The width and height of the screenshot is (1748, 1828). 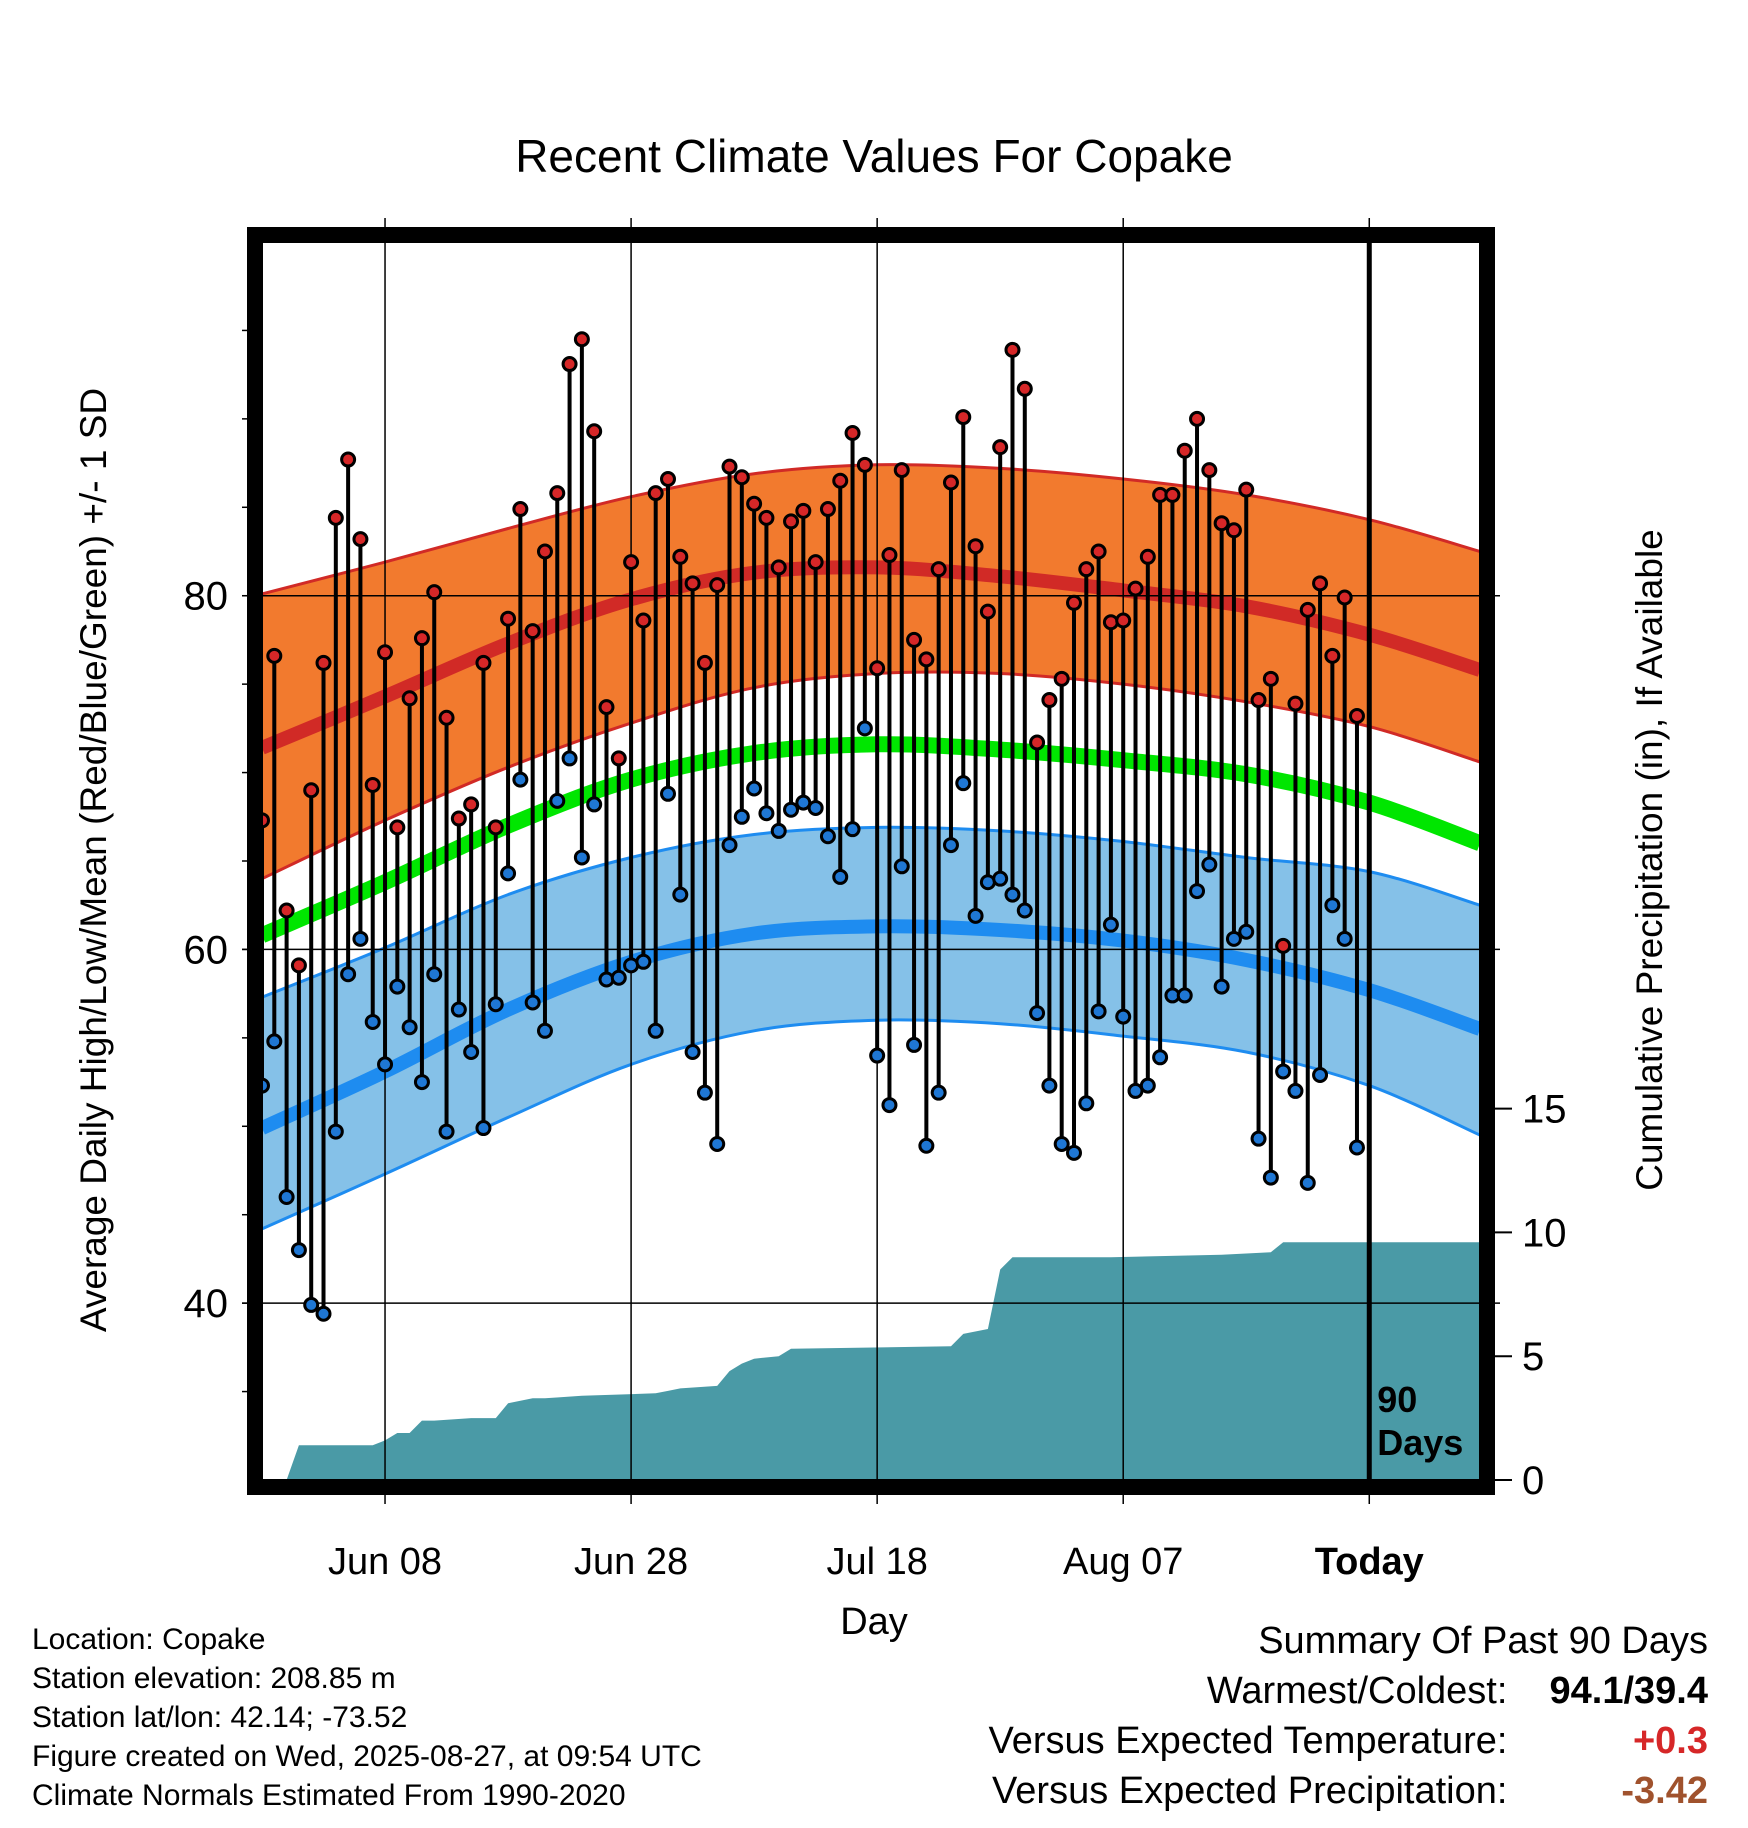 What do you see at coordinates (220, 1717) in the screenshot?
I see `station-latlon: Station lat/lon: 42.14; -73.52` at bounding box center [220, 1717].